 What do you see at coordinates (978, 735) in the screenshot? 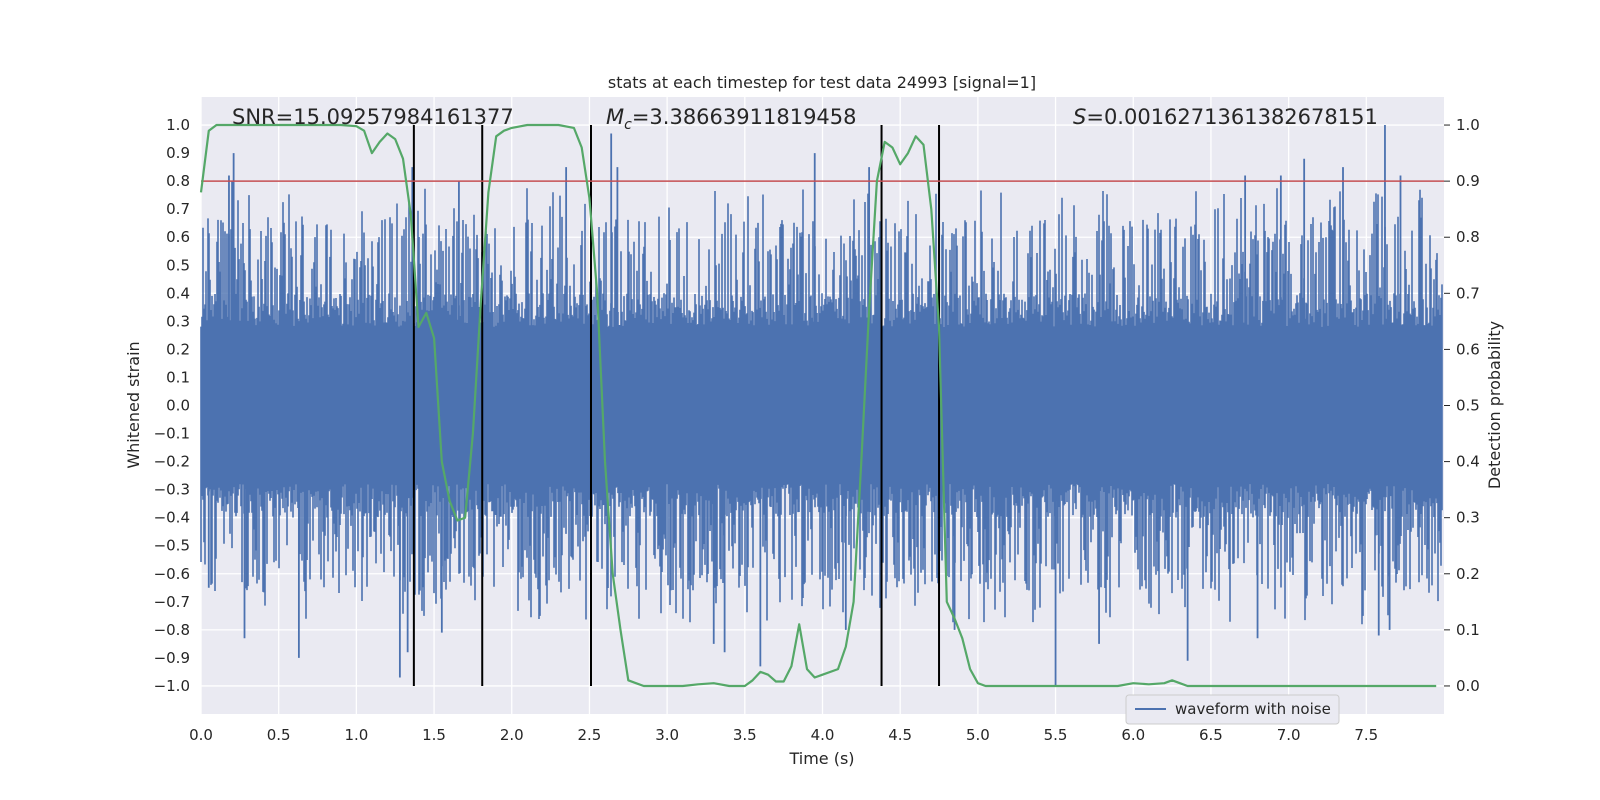
I see `x-tick-label: 5.0` at bounding box center [978, 735].